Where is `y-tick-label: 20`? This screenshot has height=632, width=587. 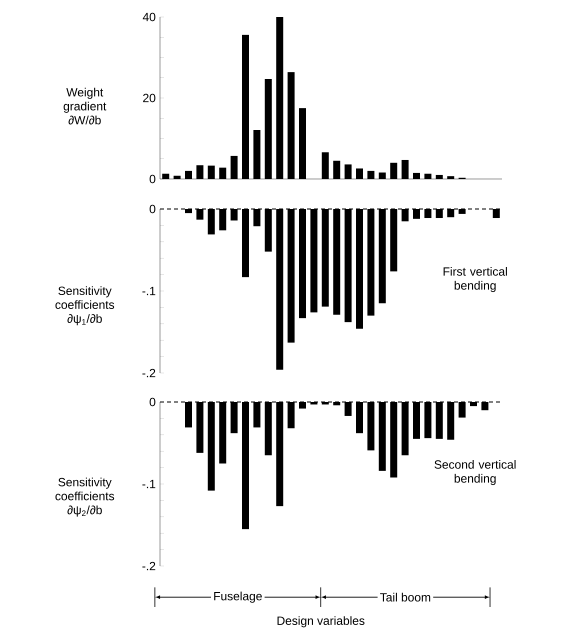 y-tick-label: 20 is located at coordinates (149, 98).